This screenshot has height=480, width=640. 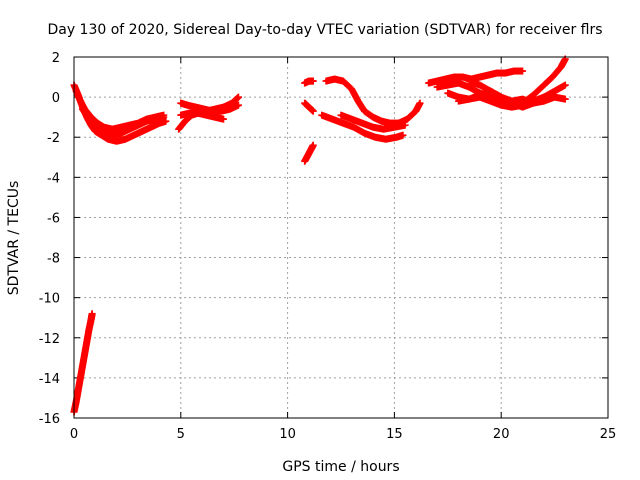 What do you see at coordinates (49, 339) in the screenshot?
I see `y-tick-label: -12` at bounding box center [49, 339].